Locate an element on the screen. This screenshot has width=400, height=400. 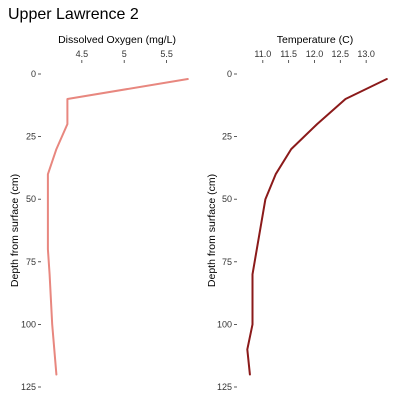
x-axis-title-2: Temperature (C) is located at coordinates (315, 40).